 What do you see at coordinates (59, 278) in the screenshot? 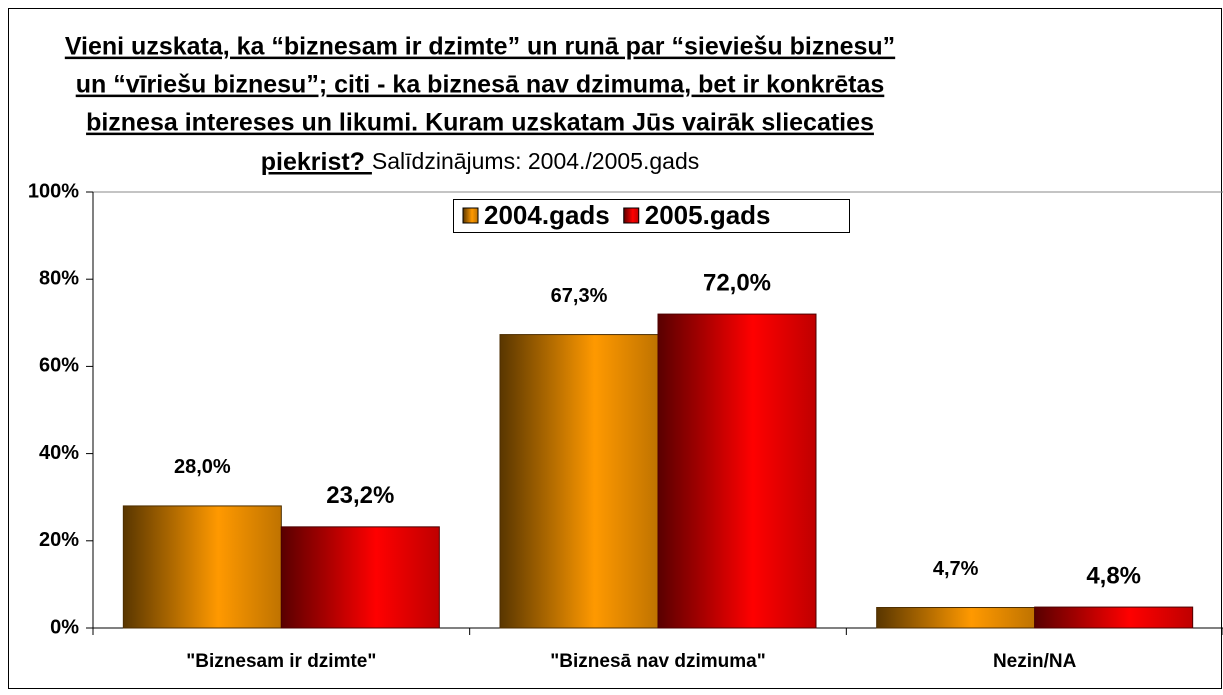
I see `y-tick-label: 80%` at bounding box center [59, 278].